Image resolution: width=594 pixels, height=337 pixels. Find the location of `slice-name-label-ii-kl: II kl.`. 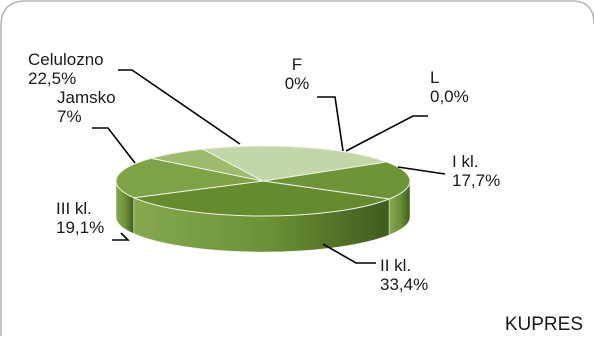

slice-name-label-ii-kl: II kl. is located at coordinates (395, 265).